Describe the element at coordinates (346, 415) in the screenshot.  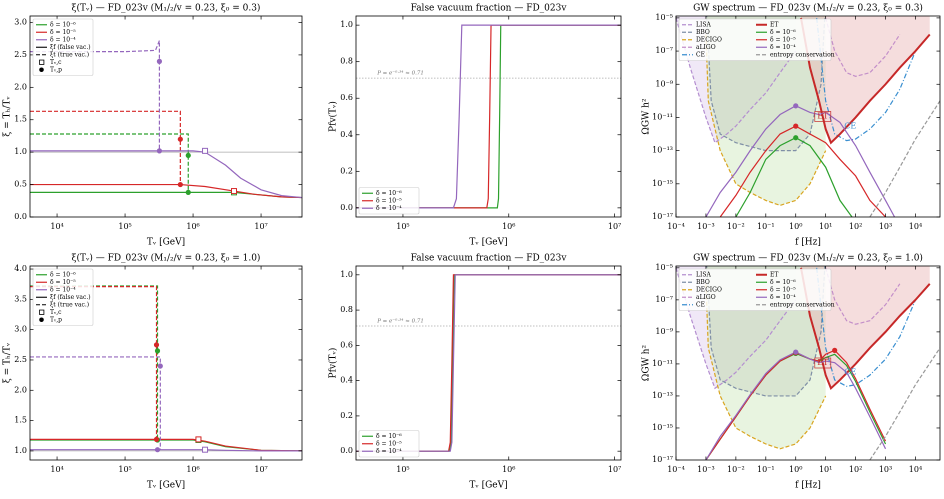
I see `y-tick-label: 0.2` at that location.